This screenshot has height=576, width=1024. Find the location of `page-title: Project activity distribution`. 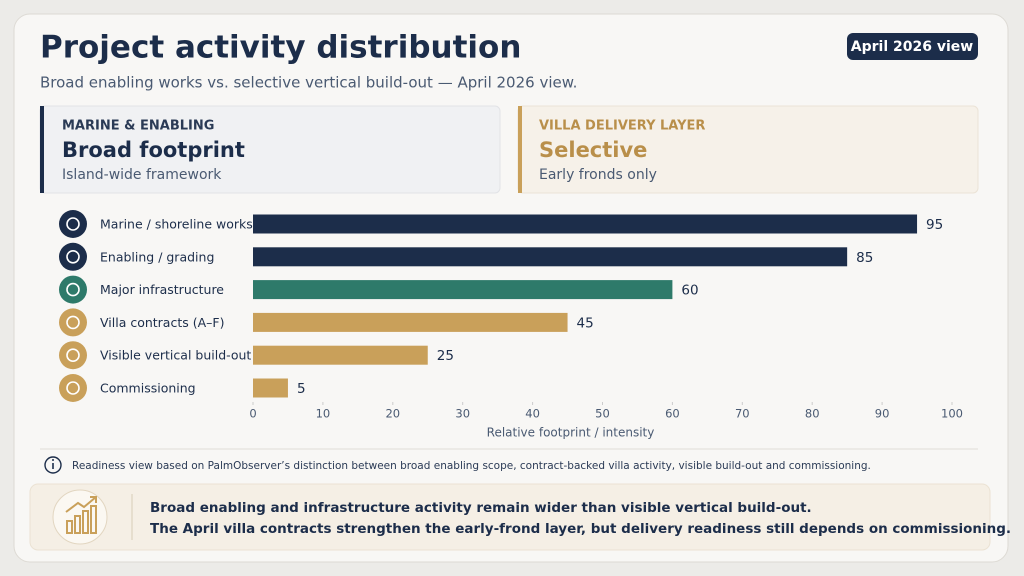

page-title: Project activity distribution is located at coordinates (280, 48).